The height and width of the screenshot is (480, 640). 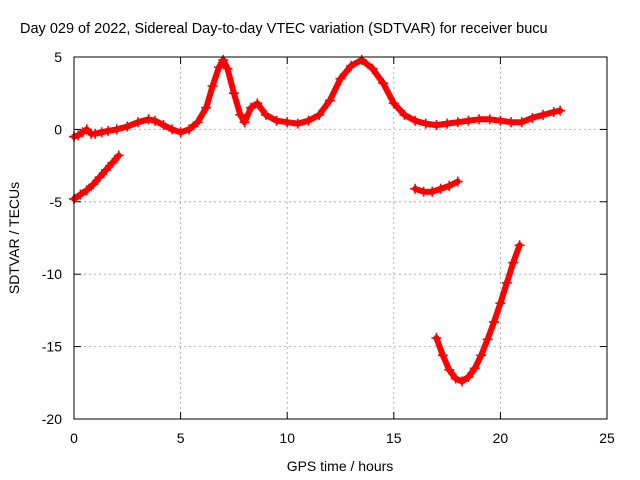 I want to click on series-main-arc, so click(x=317, y=98).